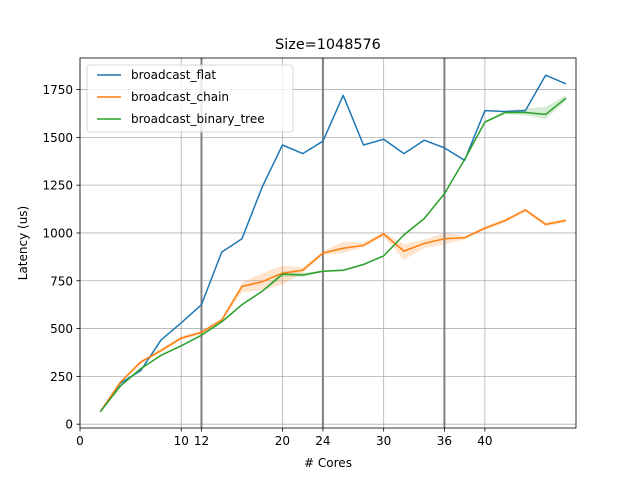 Image resolution: width=640 pixels, height=484 pixels. I want to click on y-tick-label: 1750, so click(57, 90).